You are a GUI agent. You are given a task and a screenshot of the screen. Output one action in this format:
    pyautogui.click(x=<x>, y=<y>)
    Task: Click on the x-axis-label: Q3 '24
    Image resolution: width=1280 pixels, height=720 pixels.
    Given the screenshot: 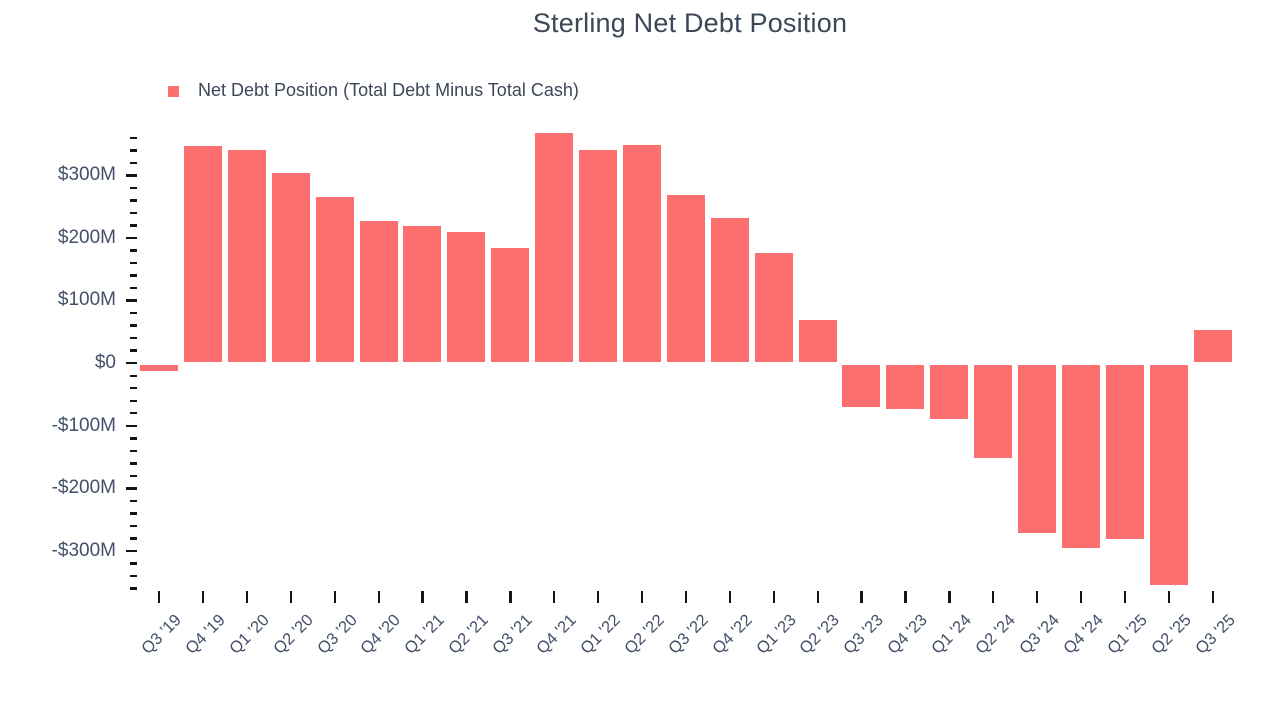 What is the action you would take?
    pyautogui.click(x=1039, y=634)
    